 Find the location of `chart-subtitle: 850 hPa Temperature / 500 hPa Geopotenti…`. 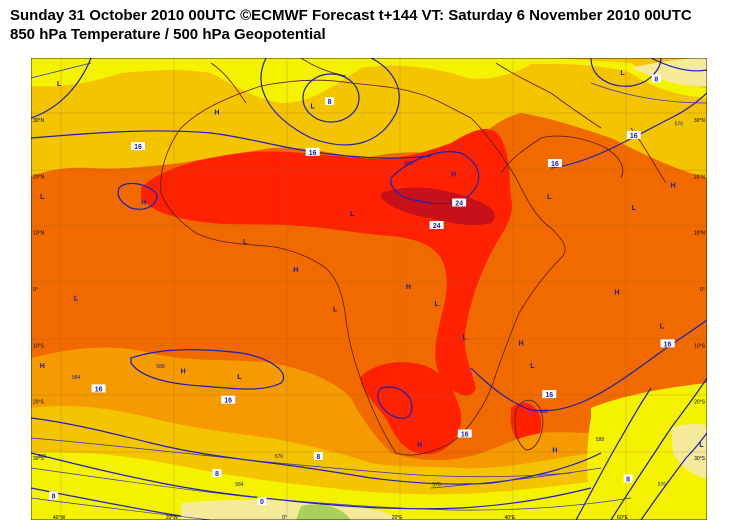

chart-subtitle: 850 hPa Temperature / 500 hPa Geopotenti… is located at coordinates (168, 34).